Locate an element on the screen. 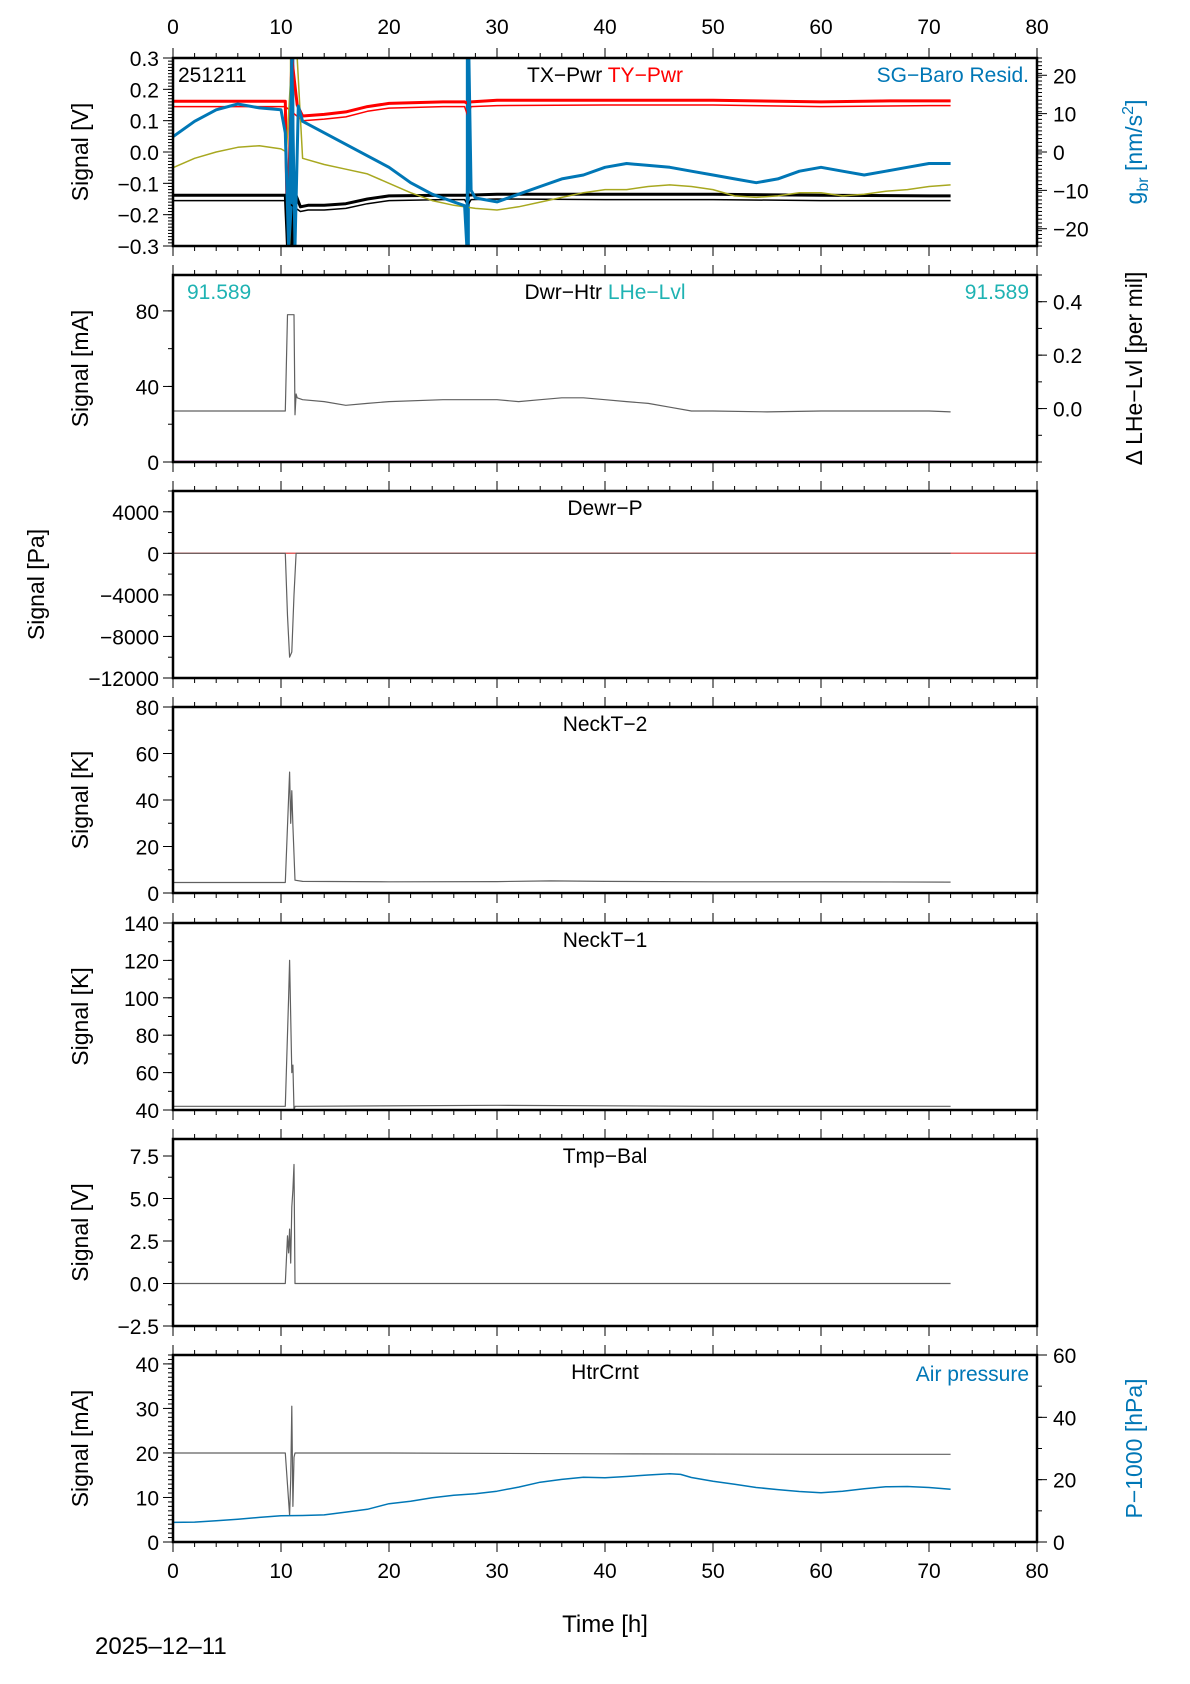 The height and width of the screenshot is (1684, 1190). panel-title: TX−Pwr TY−Pwr is located at coordinates (605, 75).